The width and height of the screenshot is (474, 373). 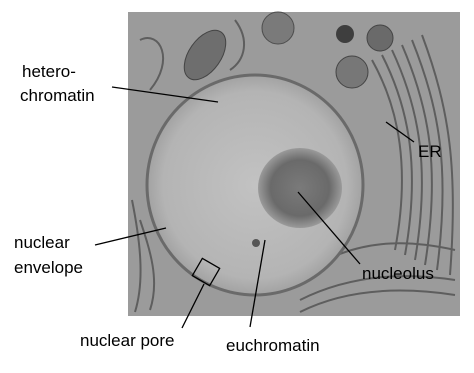 I want to click on label: euchromatin, so click(x=273, y=345).